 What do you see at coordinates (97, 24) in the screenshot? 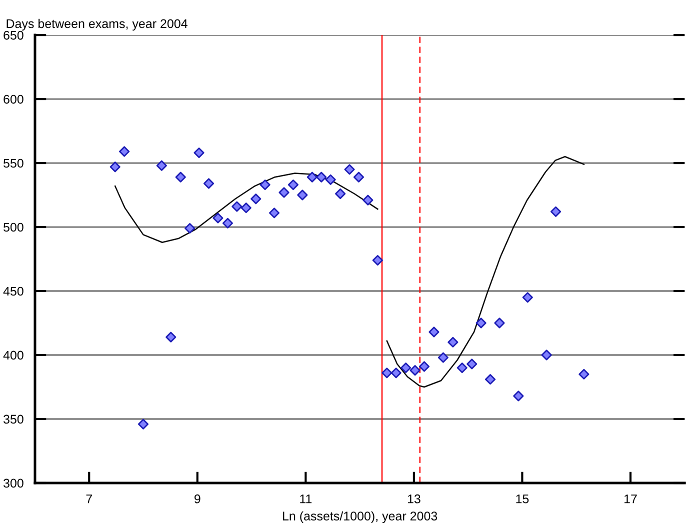
I see `y-axis-title: Days between exams, year 2004` at bounding box center [97, 24].